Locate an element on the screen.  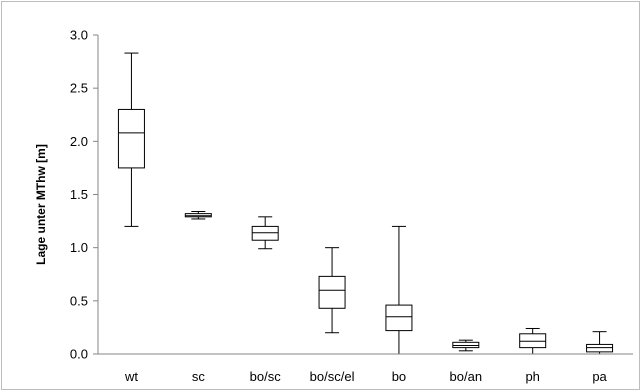
y-axis-title: Lage unter MThw [m] is located at coordinates (41, 204).